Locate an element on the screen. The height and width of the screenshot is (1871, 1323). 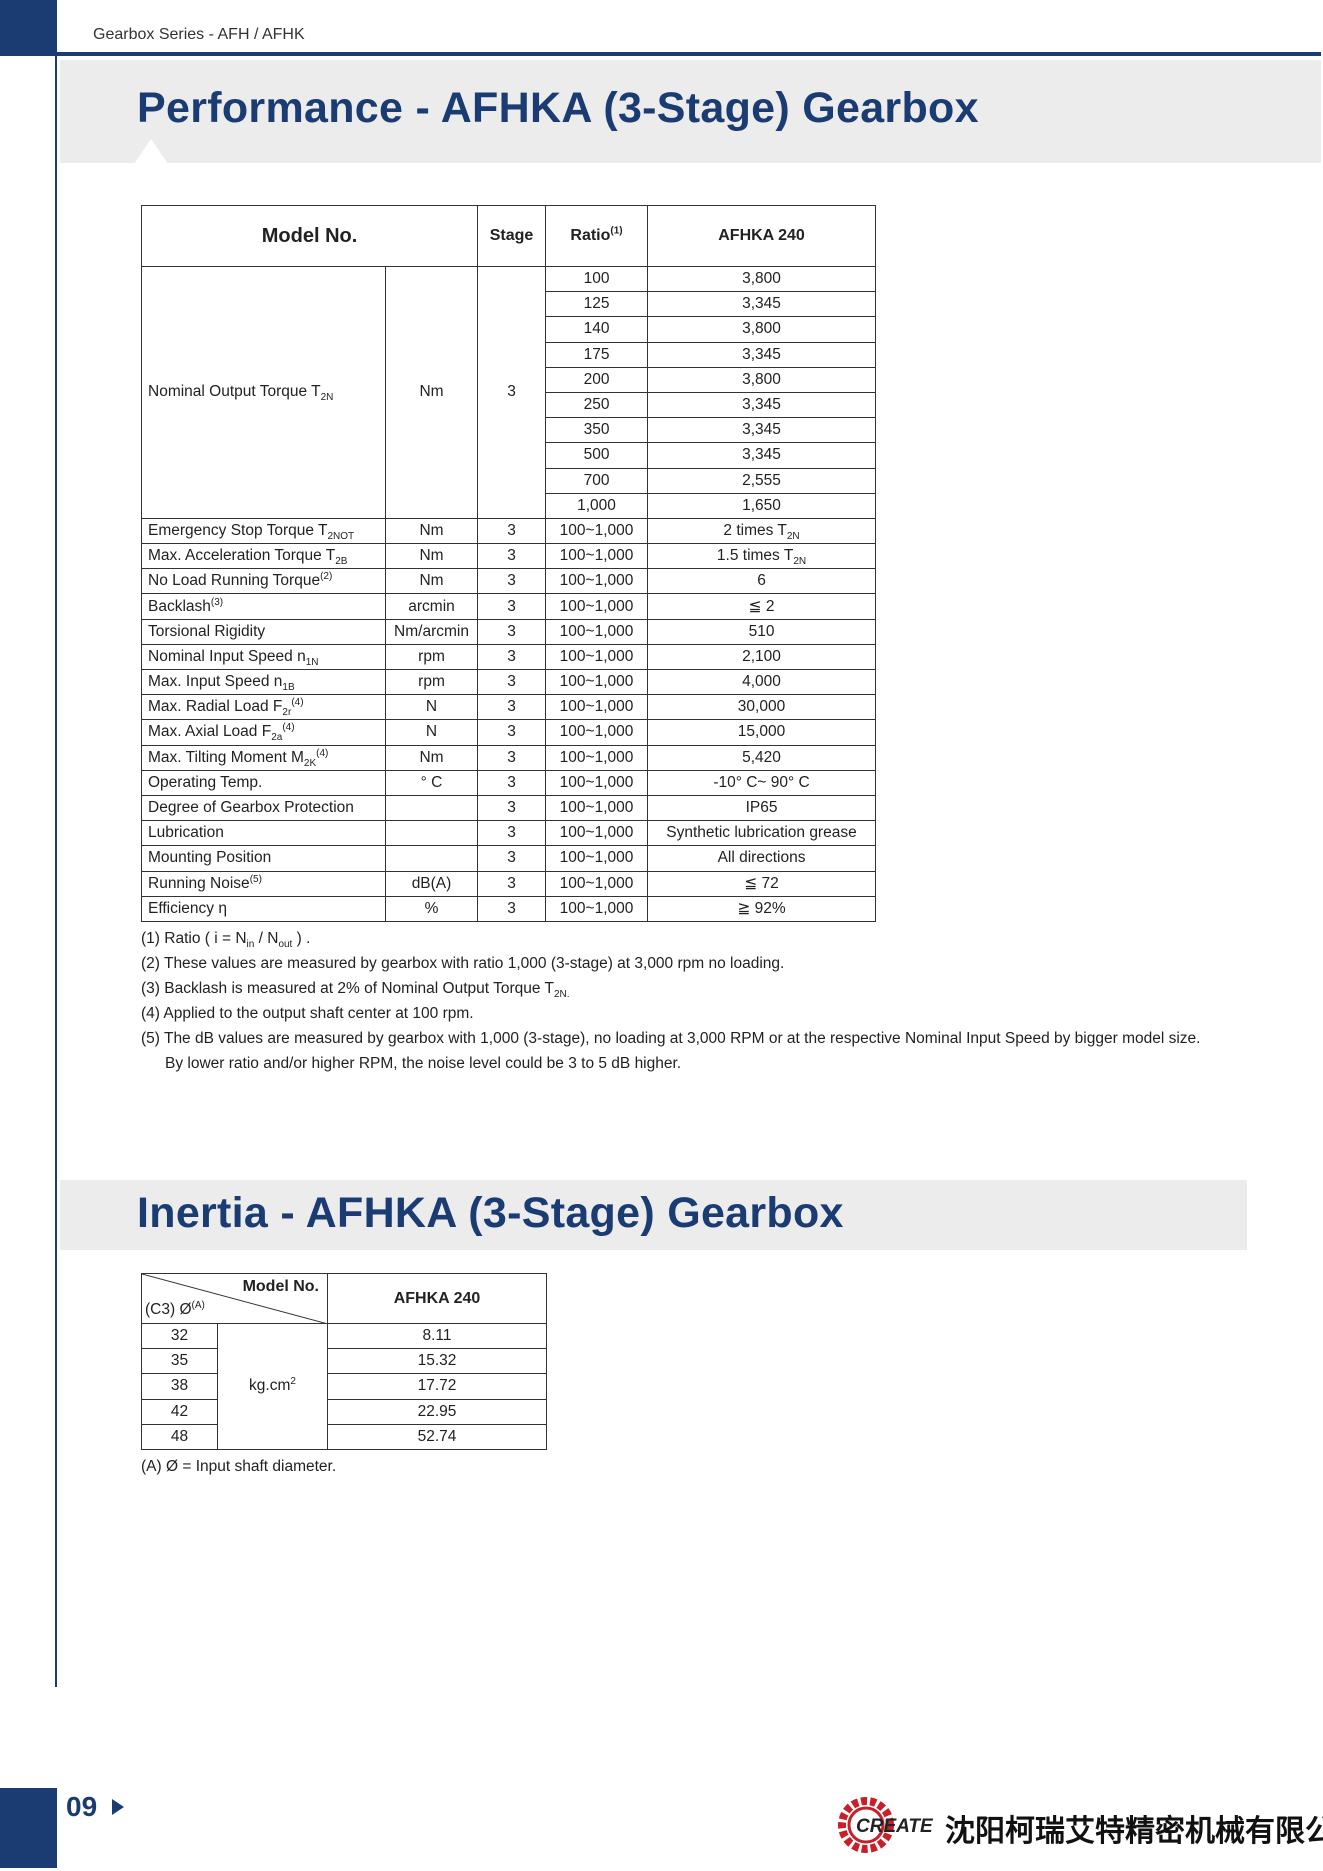
cell: Degree of Gearbox Protection is located at coordinates (263, 808).